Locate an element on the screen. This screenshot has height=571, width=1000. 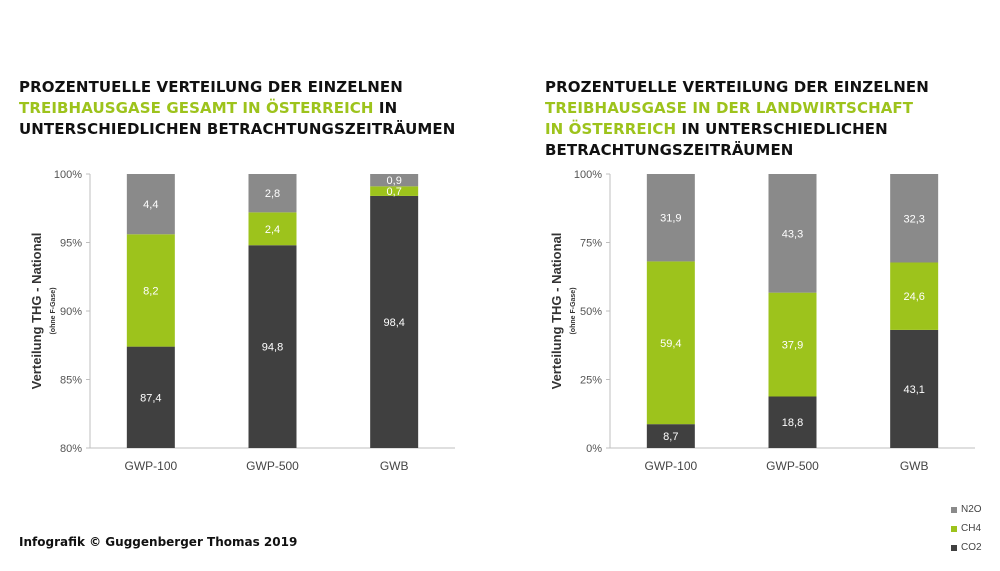
data-label-ch4: 0,7 is located at coordinates (394, 192).